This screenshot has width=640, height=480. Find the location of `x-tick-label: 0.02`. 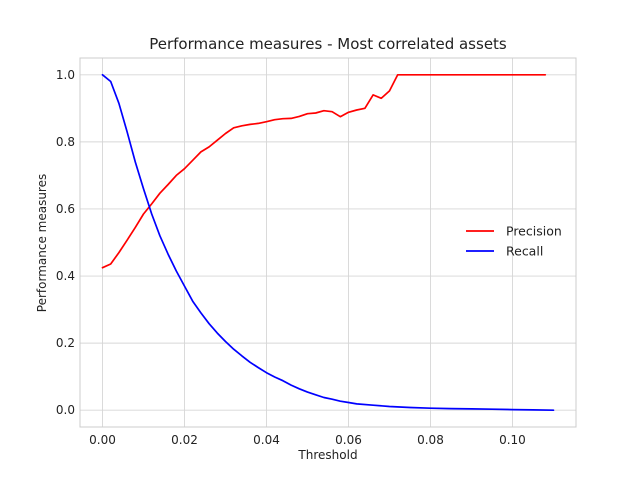

x-tick-label: 0.02 is located at coordinates (184, 440).